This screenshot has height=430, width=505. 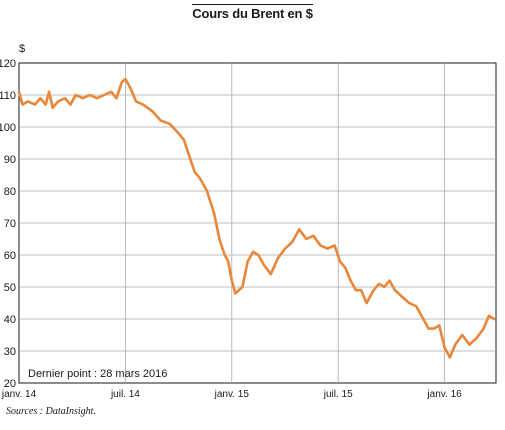 I want to click on y-tick-label: 50, so click(x=10, y=288).